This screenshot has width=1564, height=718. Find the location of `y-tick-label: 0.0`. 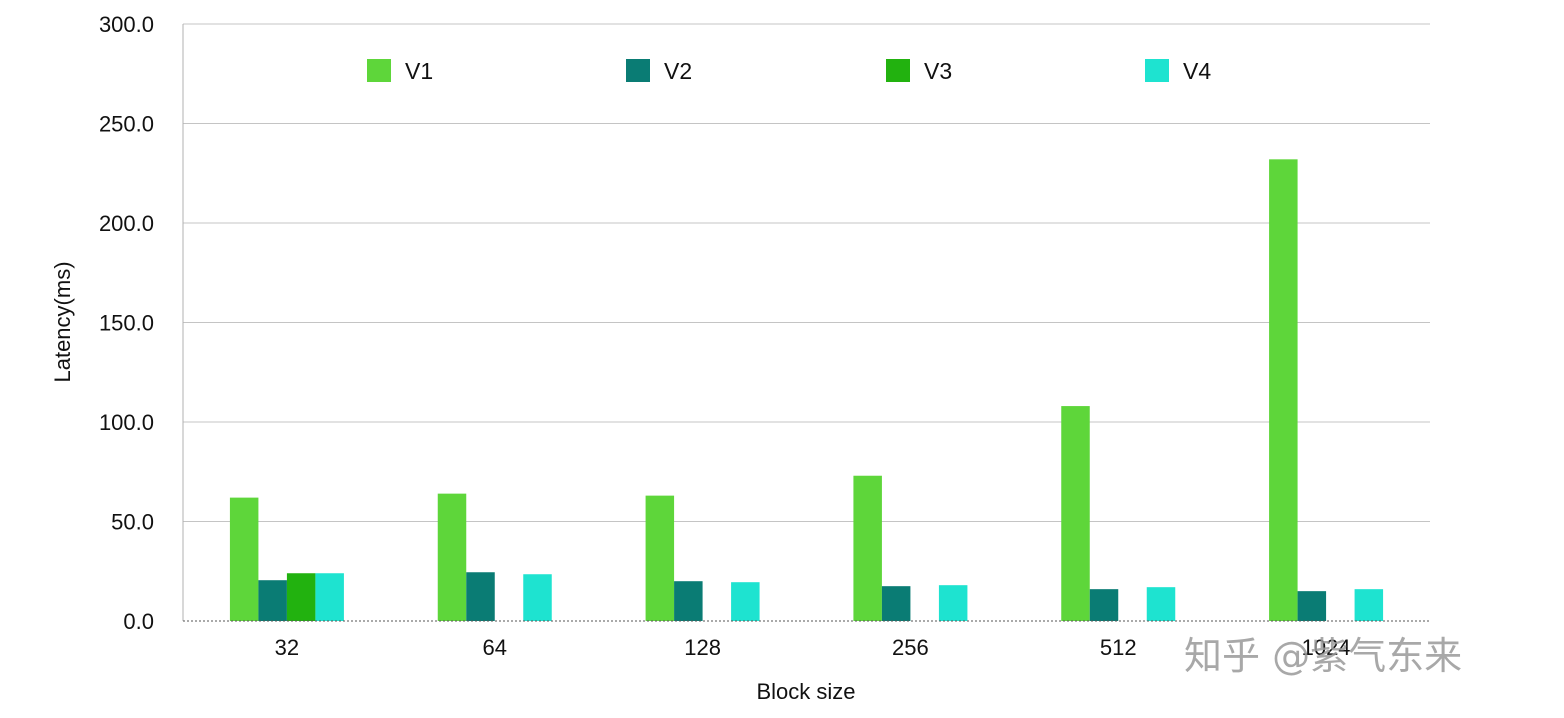

y-tick-label: 0.0 is located at coordinates (138, 621).